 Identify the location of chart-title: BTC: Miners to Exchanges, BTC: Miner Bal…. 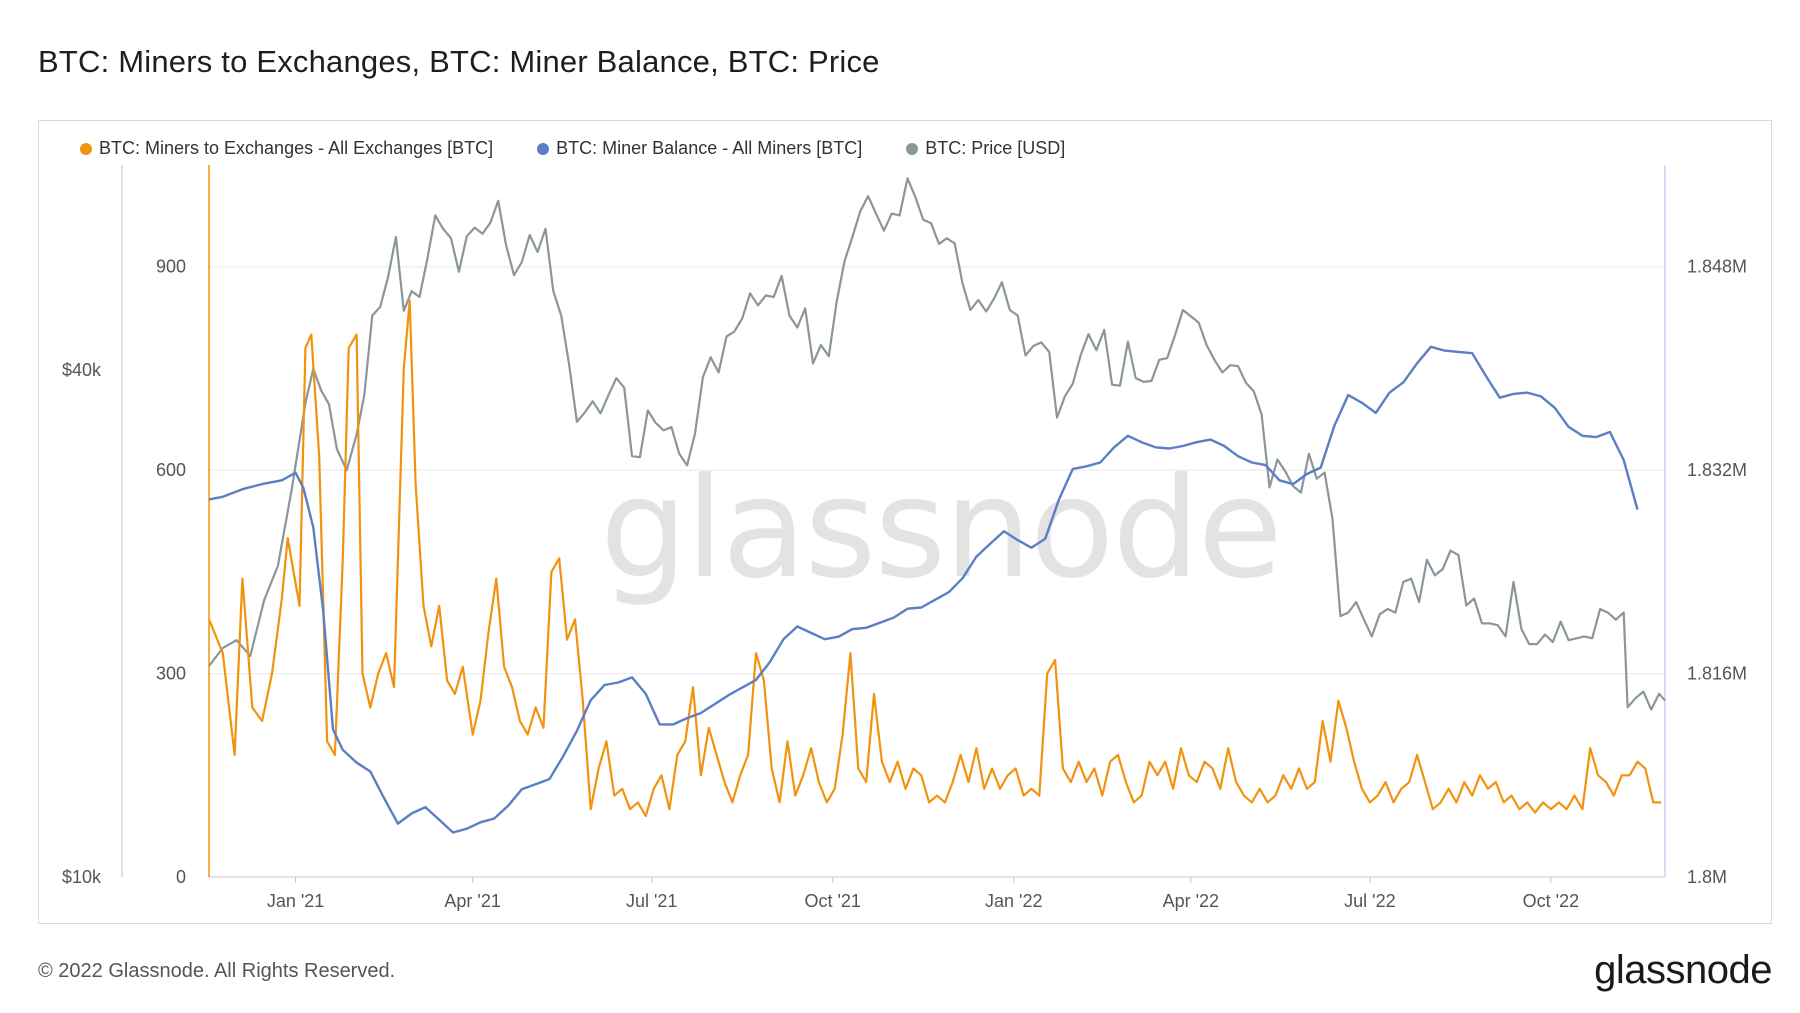
(459, 61).